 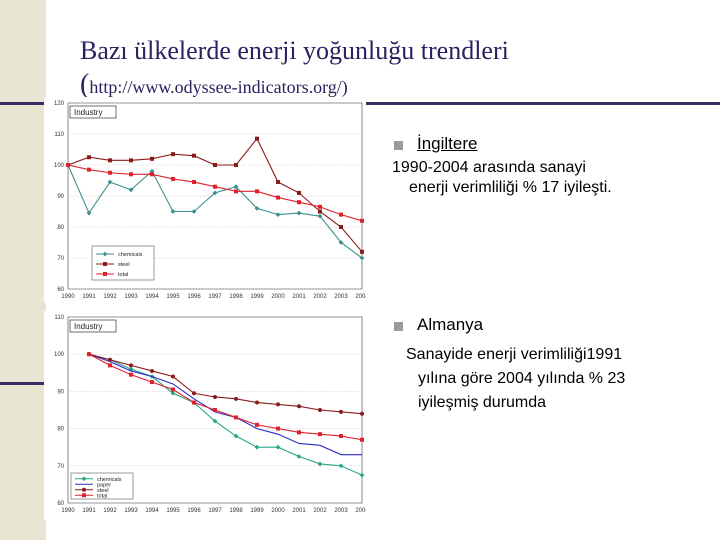 What do you see at coordinates (59, 104) in the screenshot?
I see `y-tick-label: 120` at bounding box center [59, 104].